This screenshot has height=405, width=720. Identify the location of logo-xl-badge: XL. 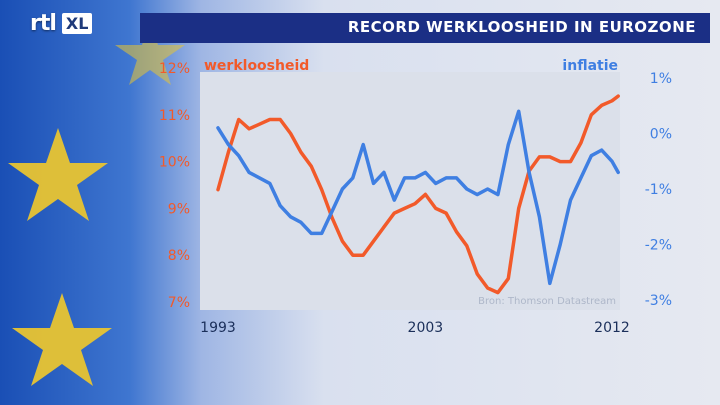
(77, 23).